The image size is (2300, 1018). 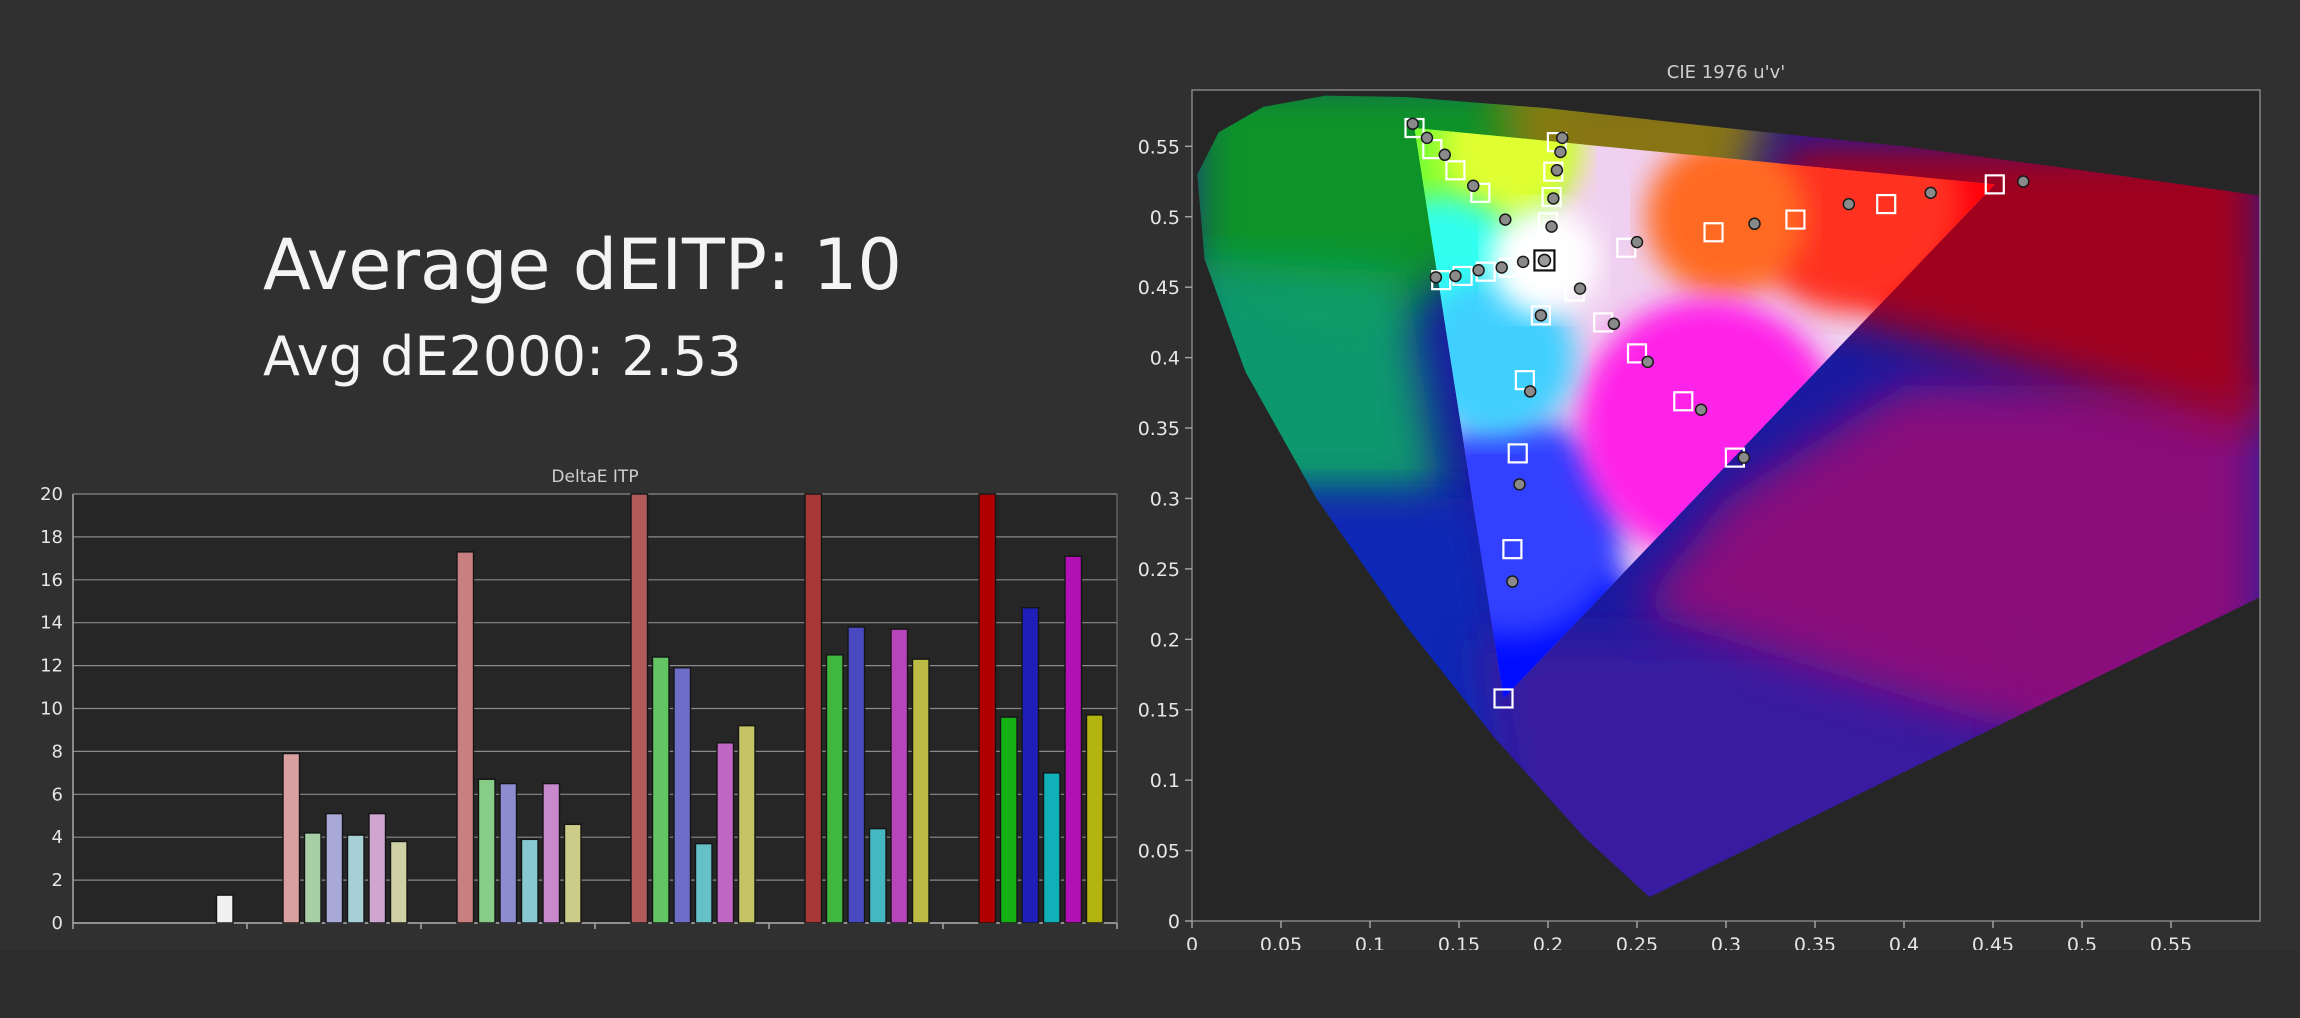 I want to click on cie-x-tick-label: 0.45, so click(x=1993, y=944).